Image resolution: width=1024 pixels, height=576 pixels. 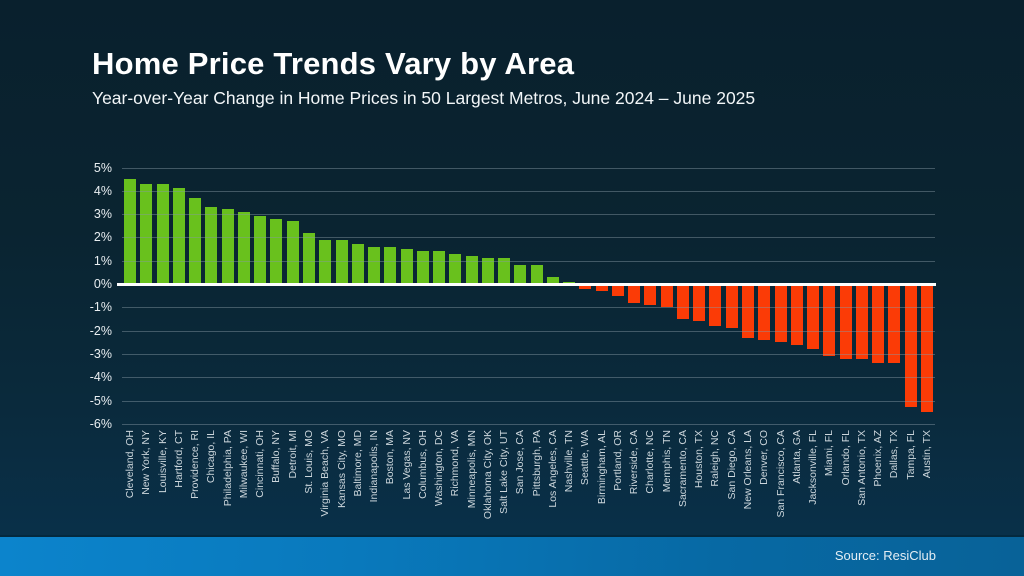 What do you see at coordinates (552, 469) in the screenshot?
I see `x-tick-label: Los Angeles, CA` at bounding box center [552, 469].